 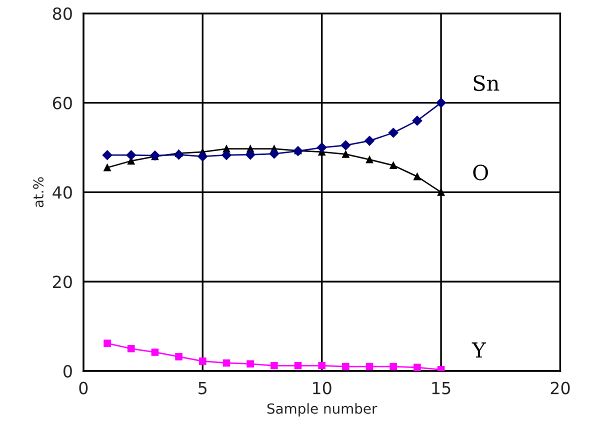 I want to click on x-tick-label: 15, so click(x=441, y=388).